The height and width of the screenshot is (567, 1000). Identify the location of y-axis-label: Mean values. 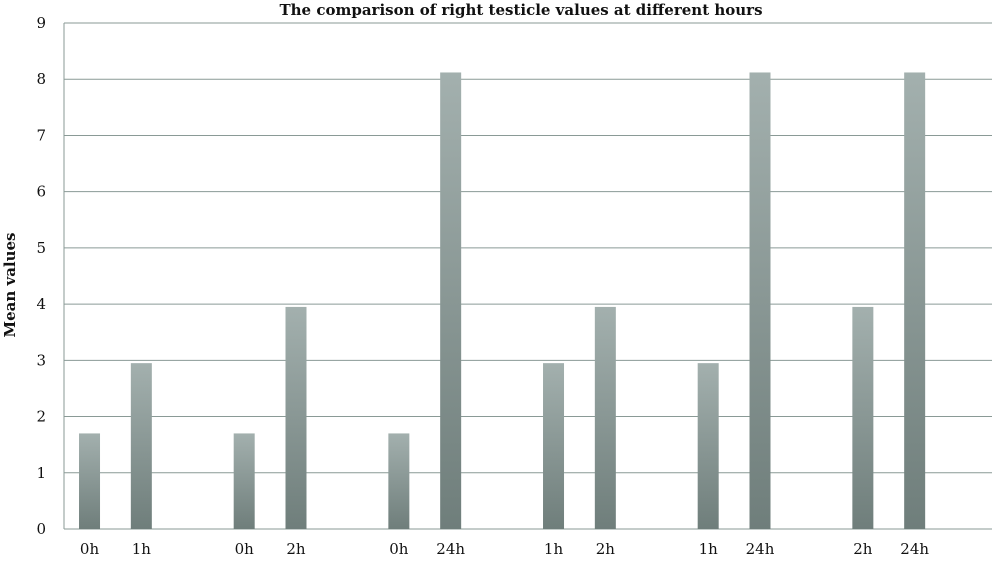
(10, 284).